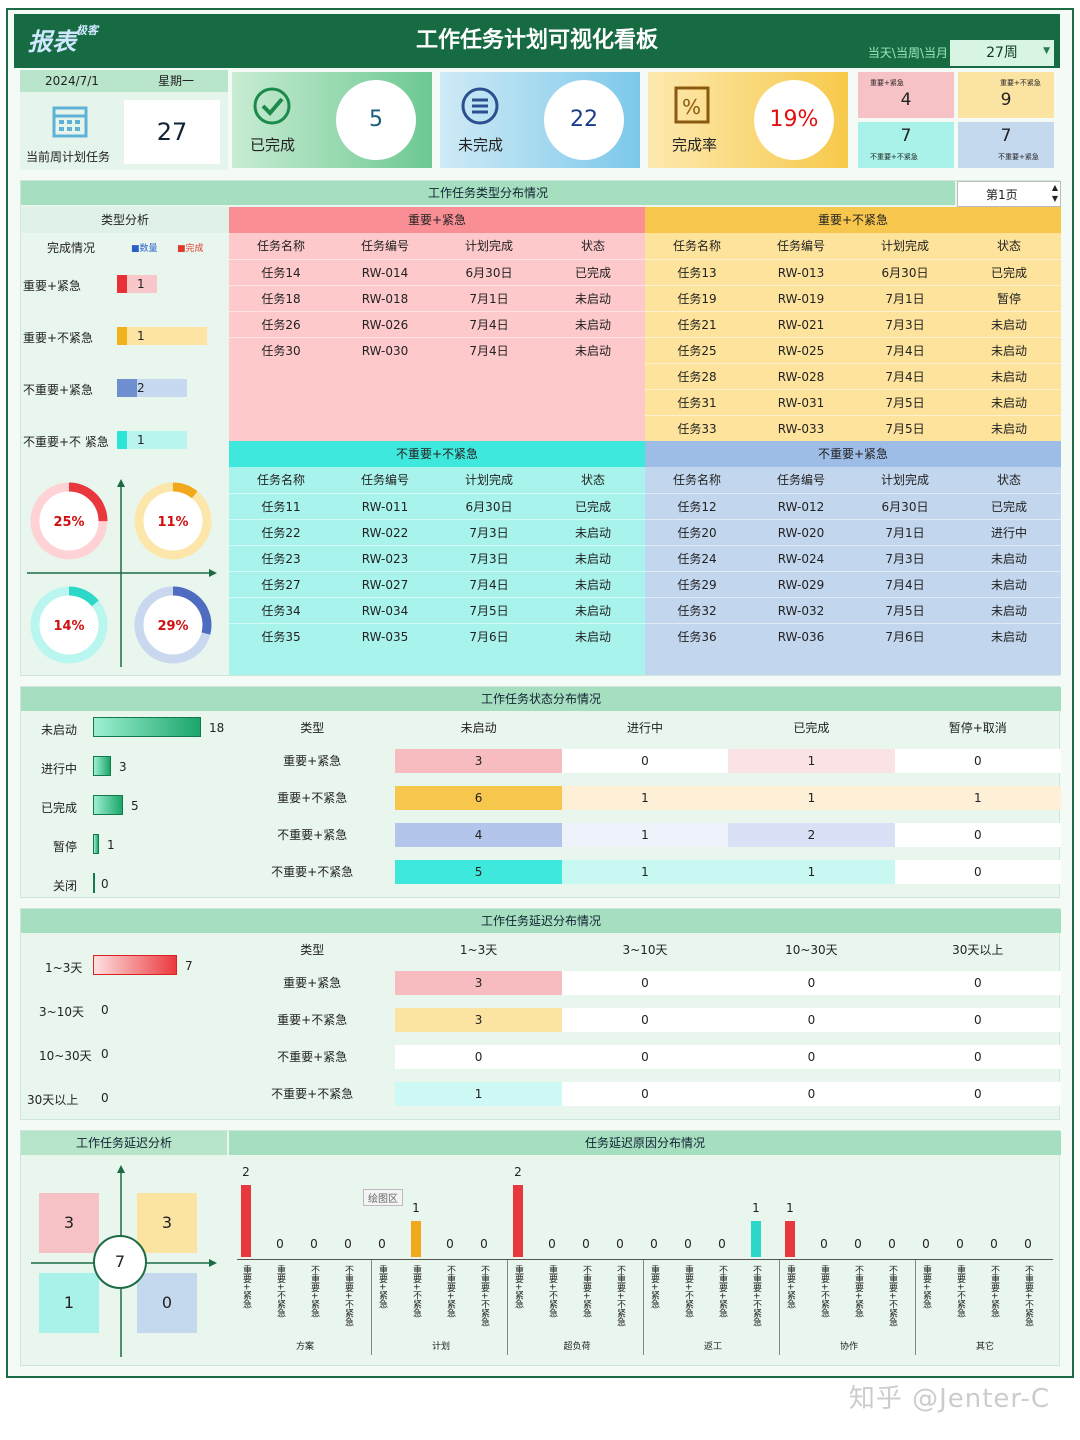  What do you see at coordinates (1009, 506) in the screenshot?
I see `table-cell: 已完成` at bounding box center [1009, 506].